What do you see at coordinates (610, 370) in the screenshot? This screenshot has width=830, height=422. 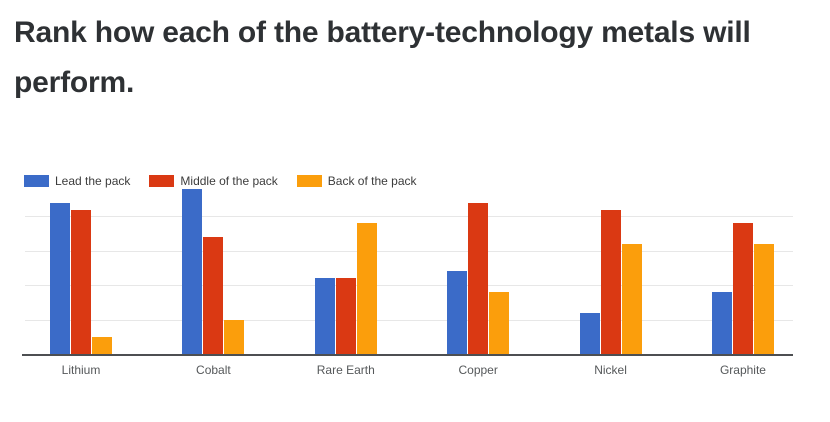 I see `x-axis-label-nickel: Nickel` at bounding box center [610, 370].